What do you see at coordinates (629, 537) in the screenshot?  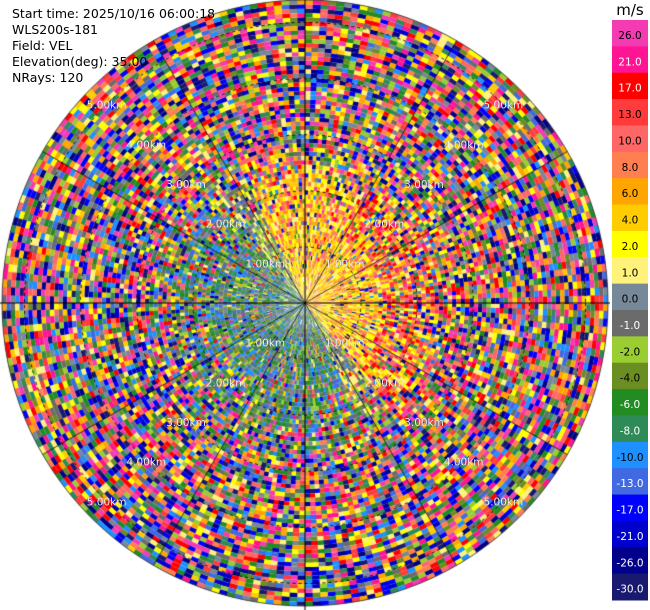 I see `colorbar-tick-label: -21.0` at bounding box center [629, 537].